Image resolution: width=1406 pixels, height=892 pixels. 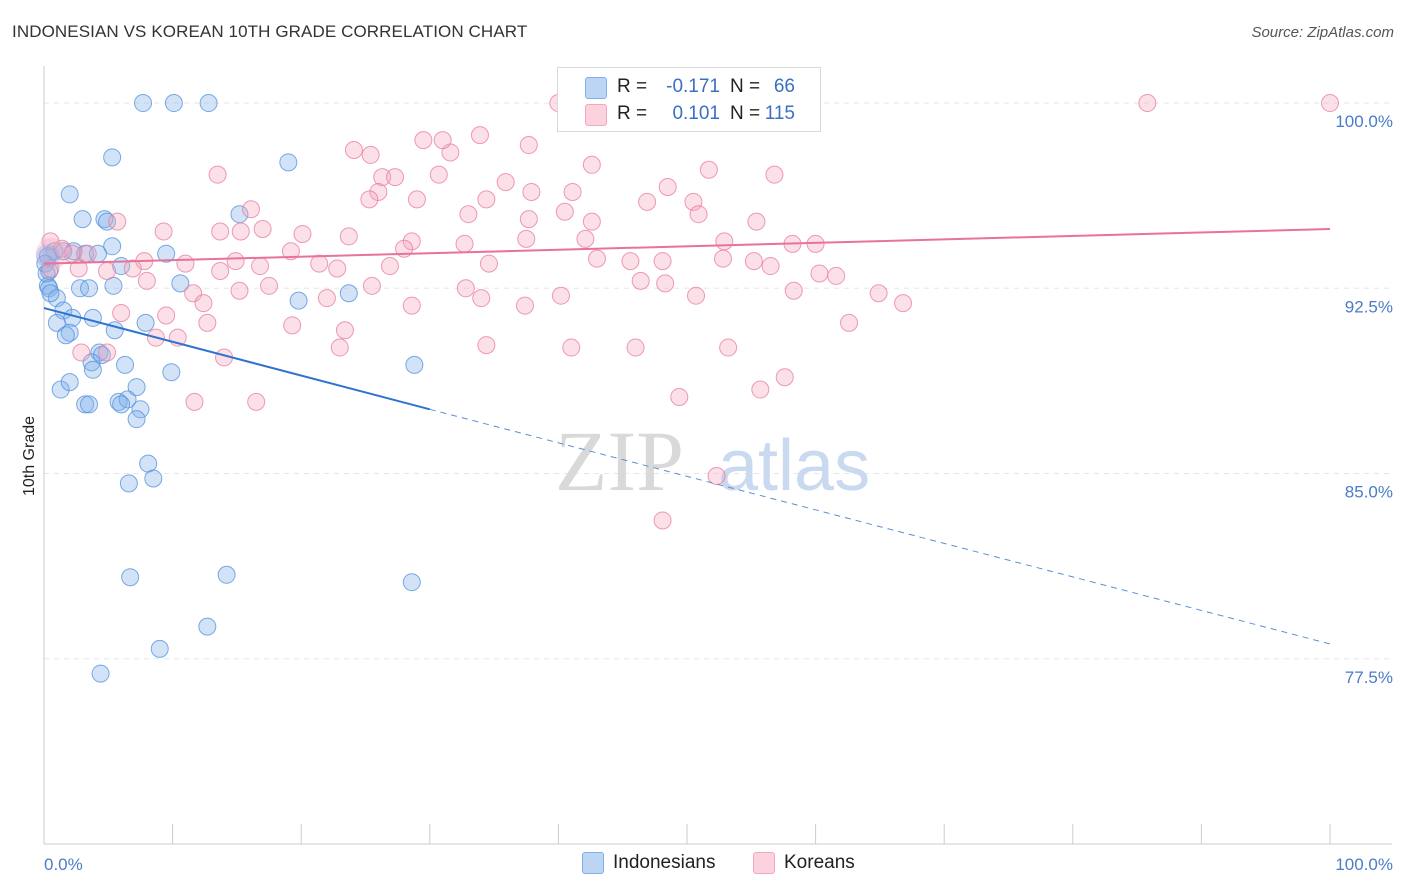 I want to click on chart-source: Source: ZipAtlas.com, so click(x=1322, y=32).